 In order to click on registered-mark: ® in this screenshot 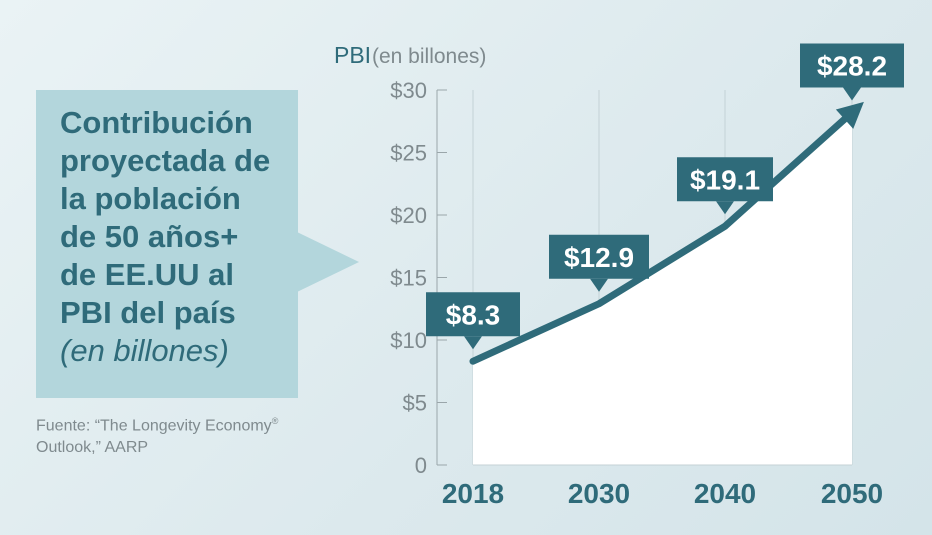, I will do `click(275, 421)`.